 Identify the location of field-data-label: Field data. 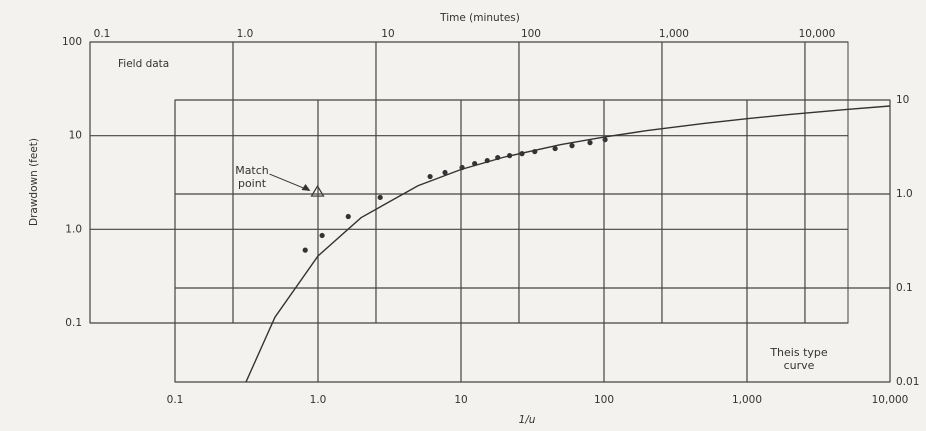
(143, 64).